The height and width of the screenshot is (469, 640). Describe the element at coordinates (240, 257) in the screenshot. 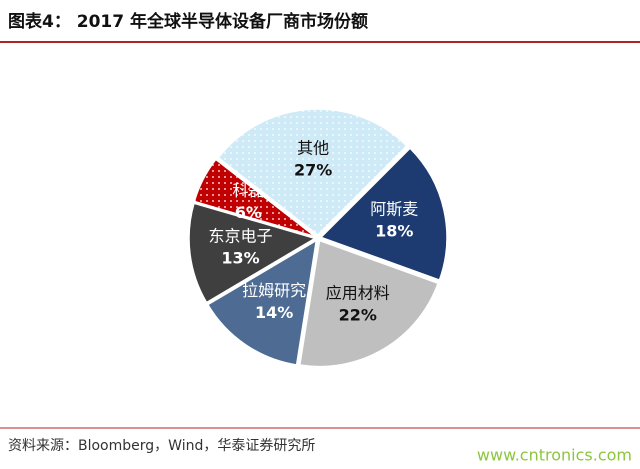

I see `slice-value-label: 13%` at that location.